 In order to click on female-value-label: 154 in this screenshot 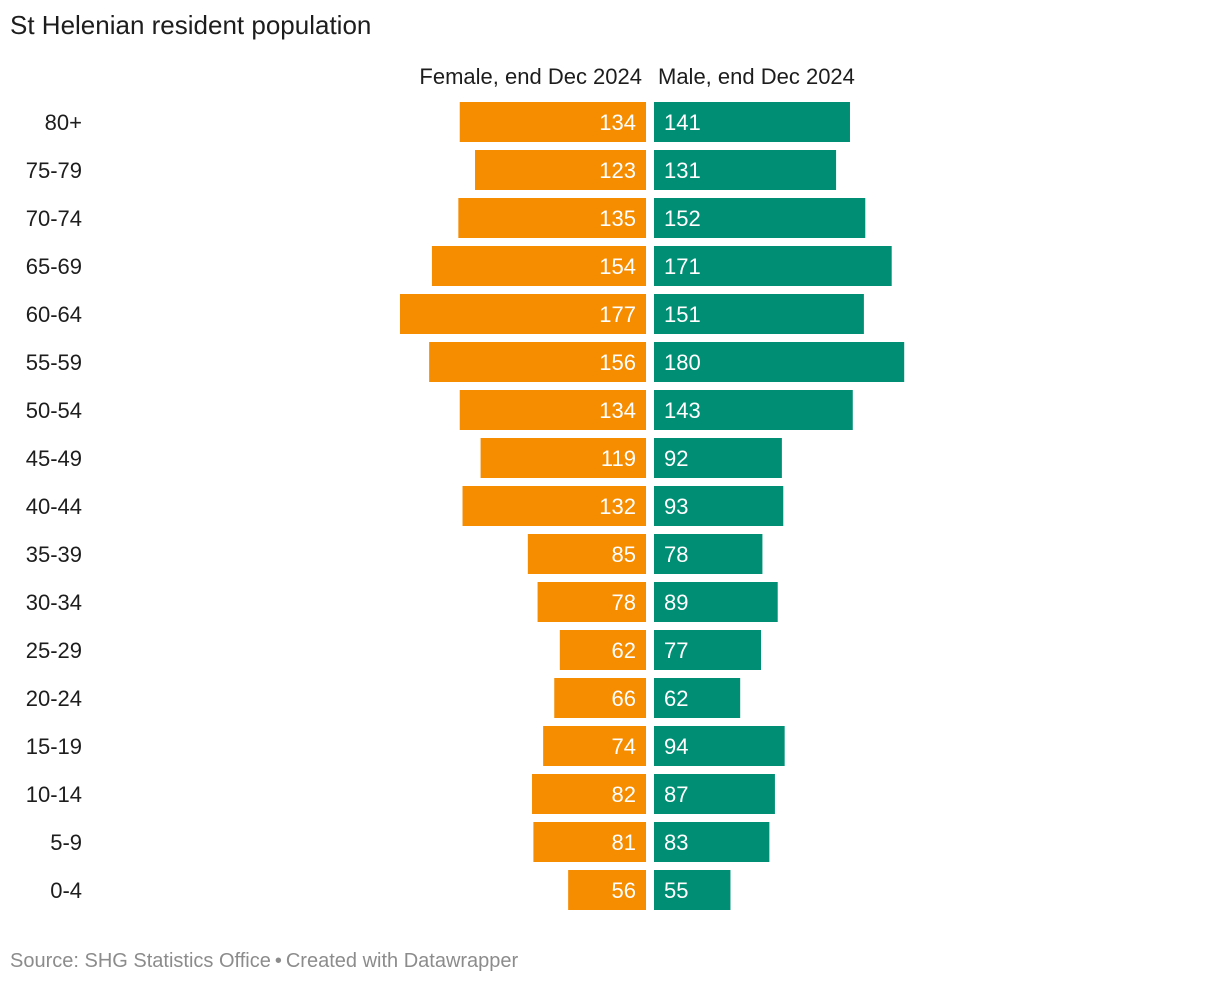, I will do `click(617, 266)`.